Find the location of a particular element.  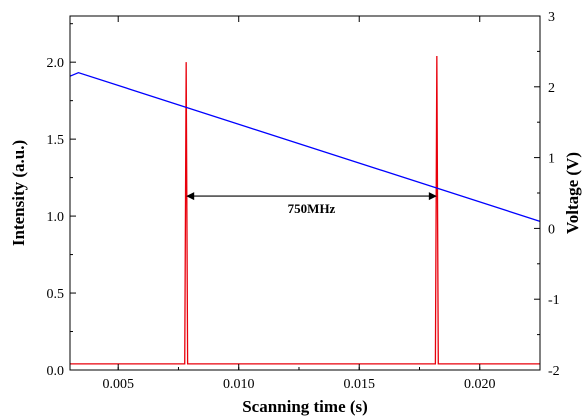

x-tick-label: 0.020 is located at coordinates (480, 384).